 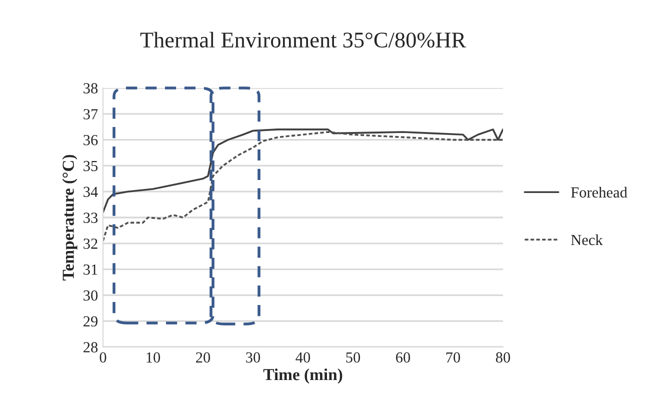 What do you see at coordinates (91, 217) in the screenshot?
I see `y-tick-label: 33` at bounding box center [91, 217].